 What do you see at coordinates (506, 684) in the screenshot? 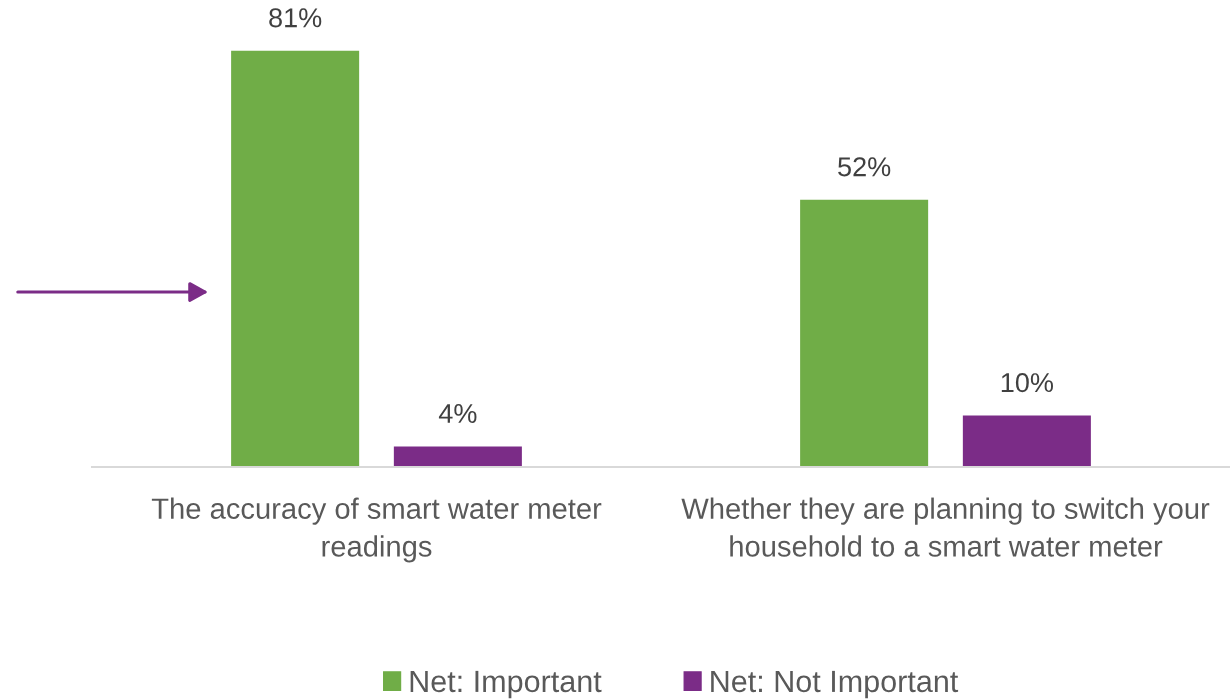
I see `legend-label: Net: Important` at bounding box center [506, 684].